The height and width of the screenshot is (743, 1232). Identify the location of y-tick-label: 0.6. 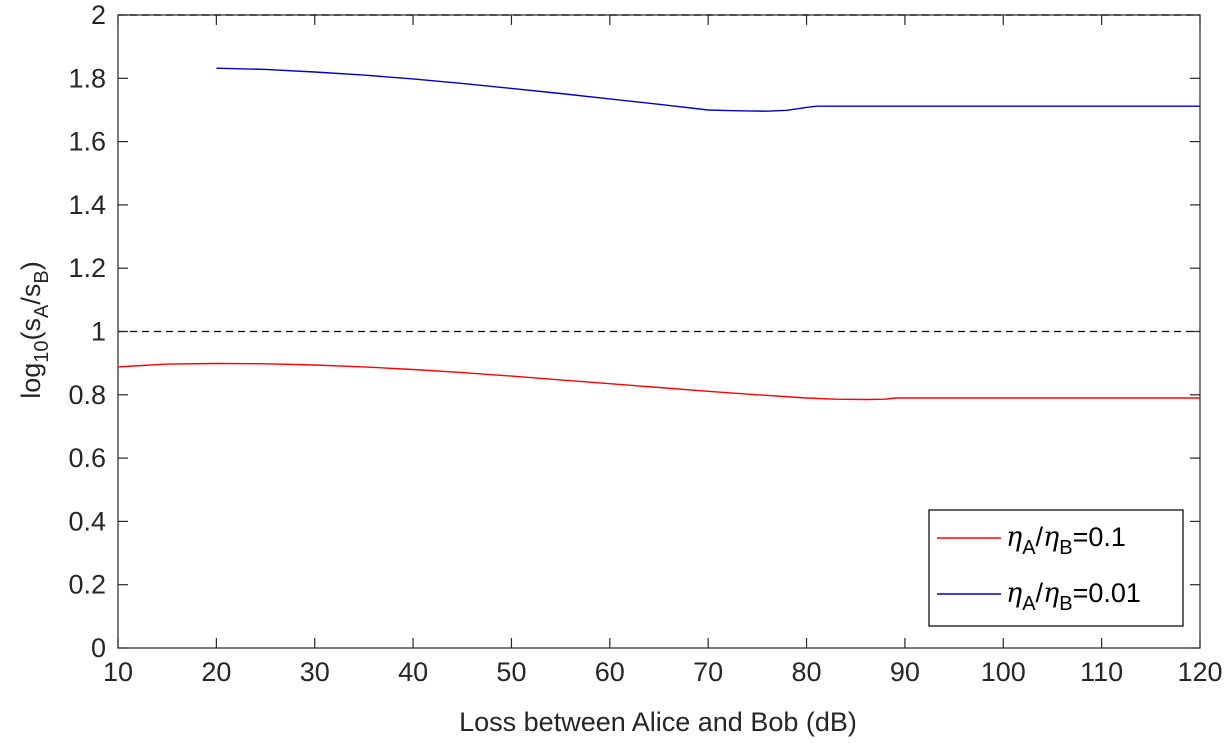
(87, 458).